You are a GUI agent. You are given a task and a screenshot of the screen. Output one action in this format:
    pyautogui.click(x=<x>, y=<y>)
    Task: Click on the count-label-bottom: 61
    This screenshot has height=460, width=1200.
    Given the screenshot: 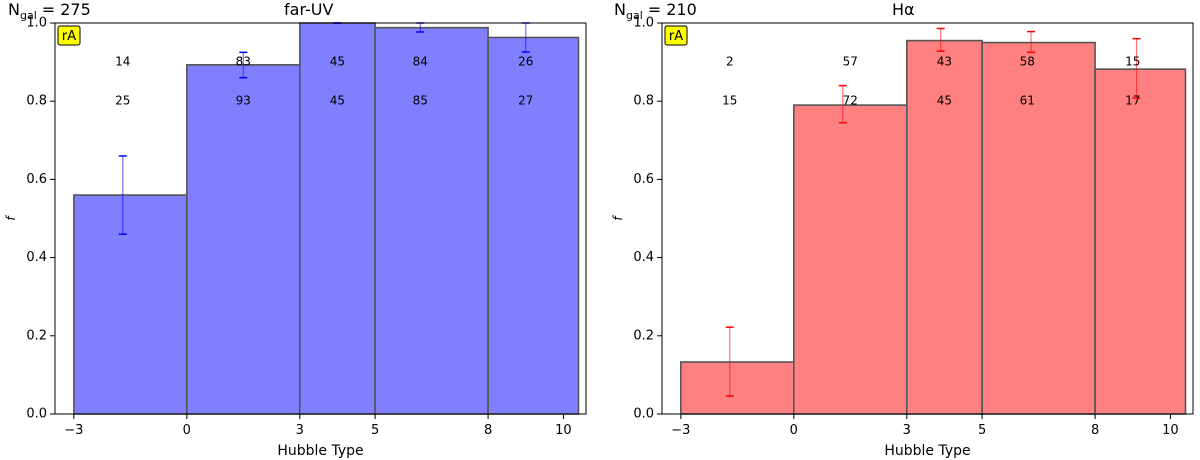 What is the action you would take?
    pyautogui.click(x=1027, y=101)
    